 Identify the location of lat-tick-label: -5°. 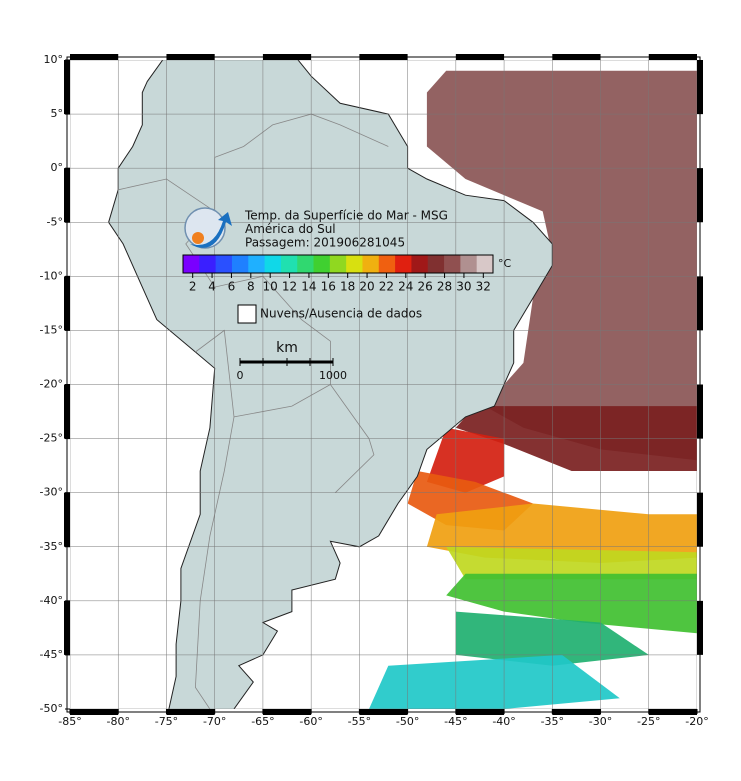
(55, 221).